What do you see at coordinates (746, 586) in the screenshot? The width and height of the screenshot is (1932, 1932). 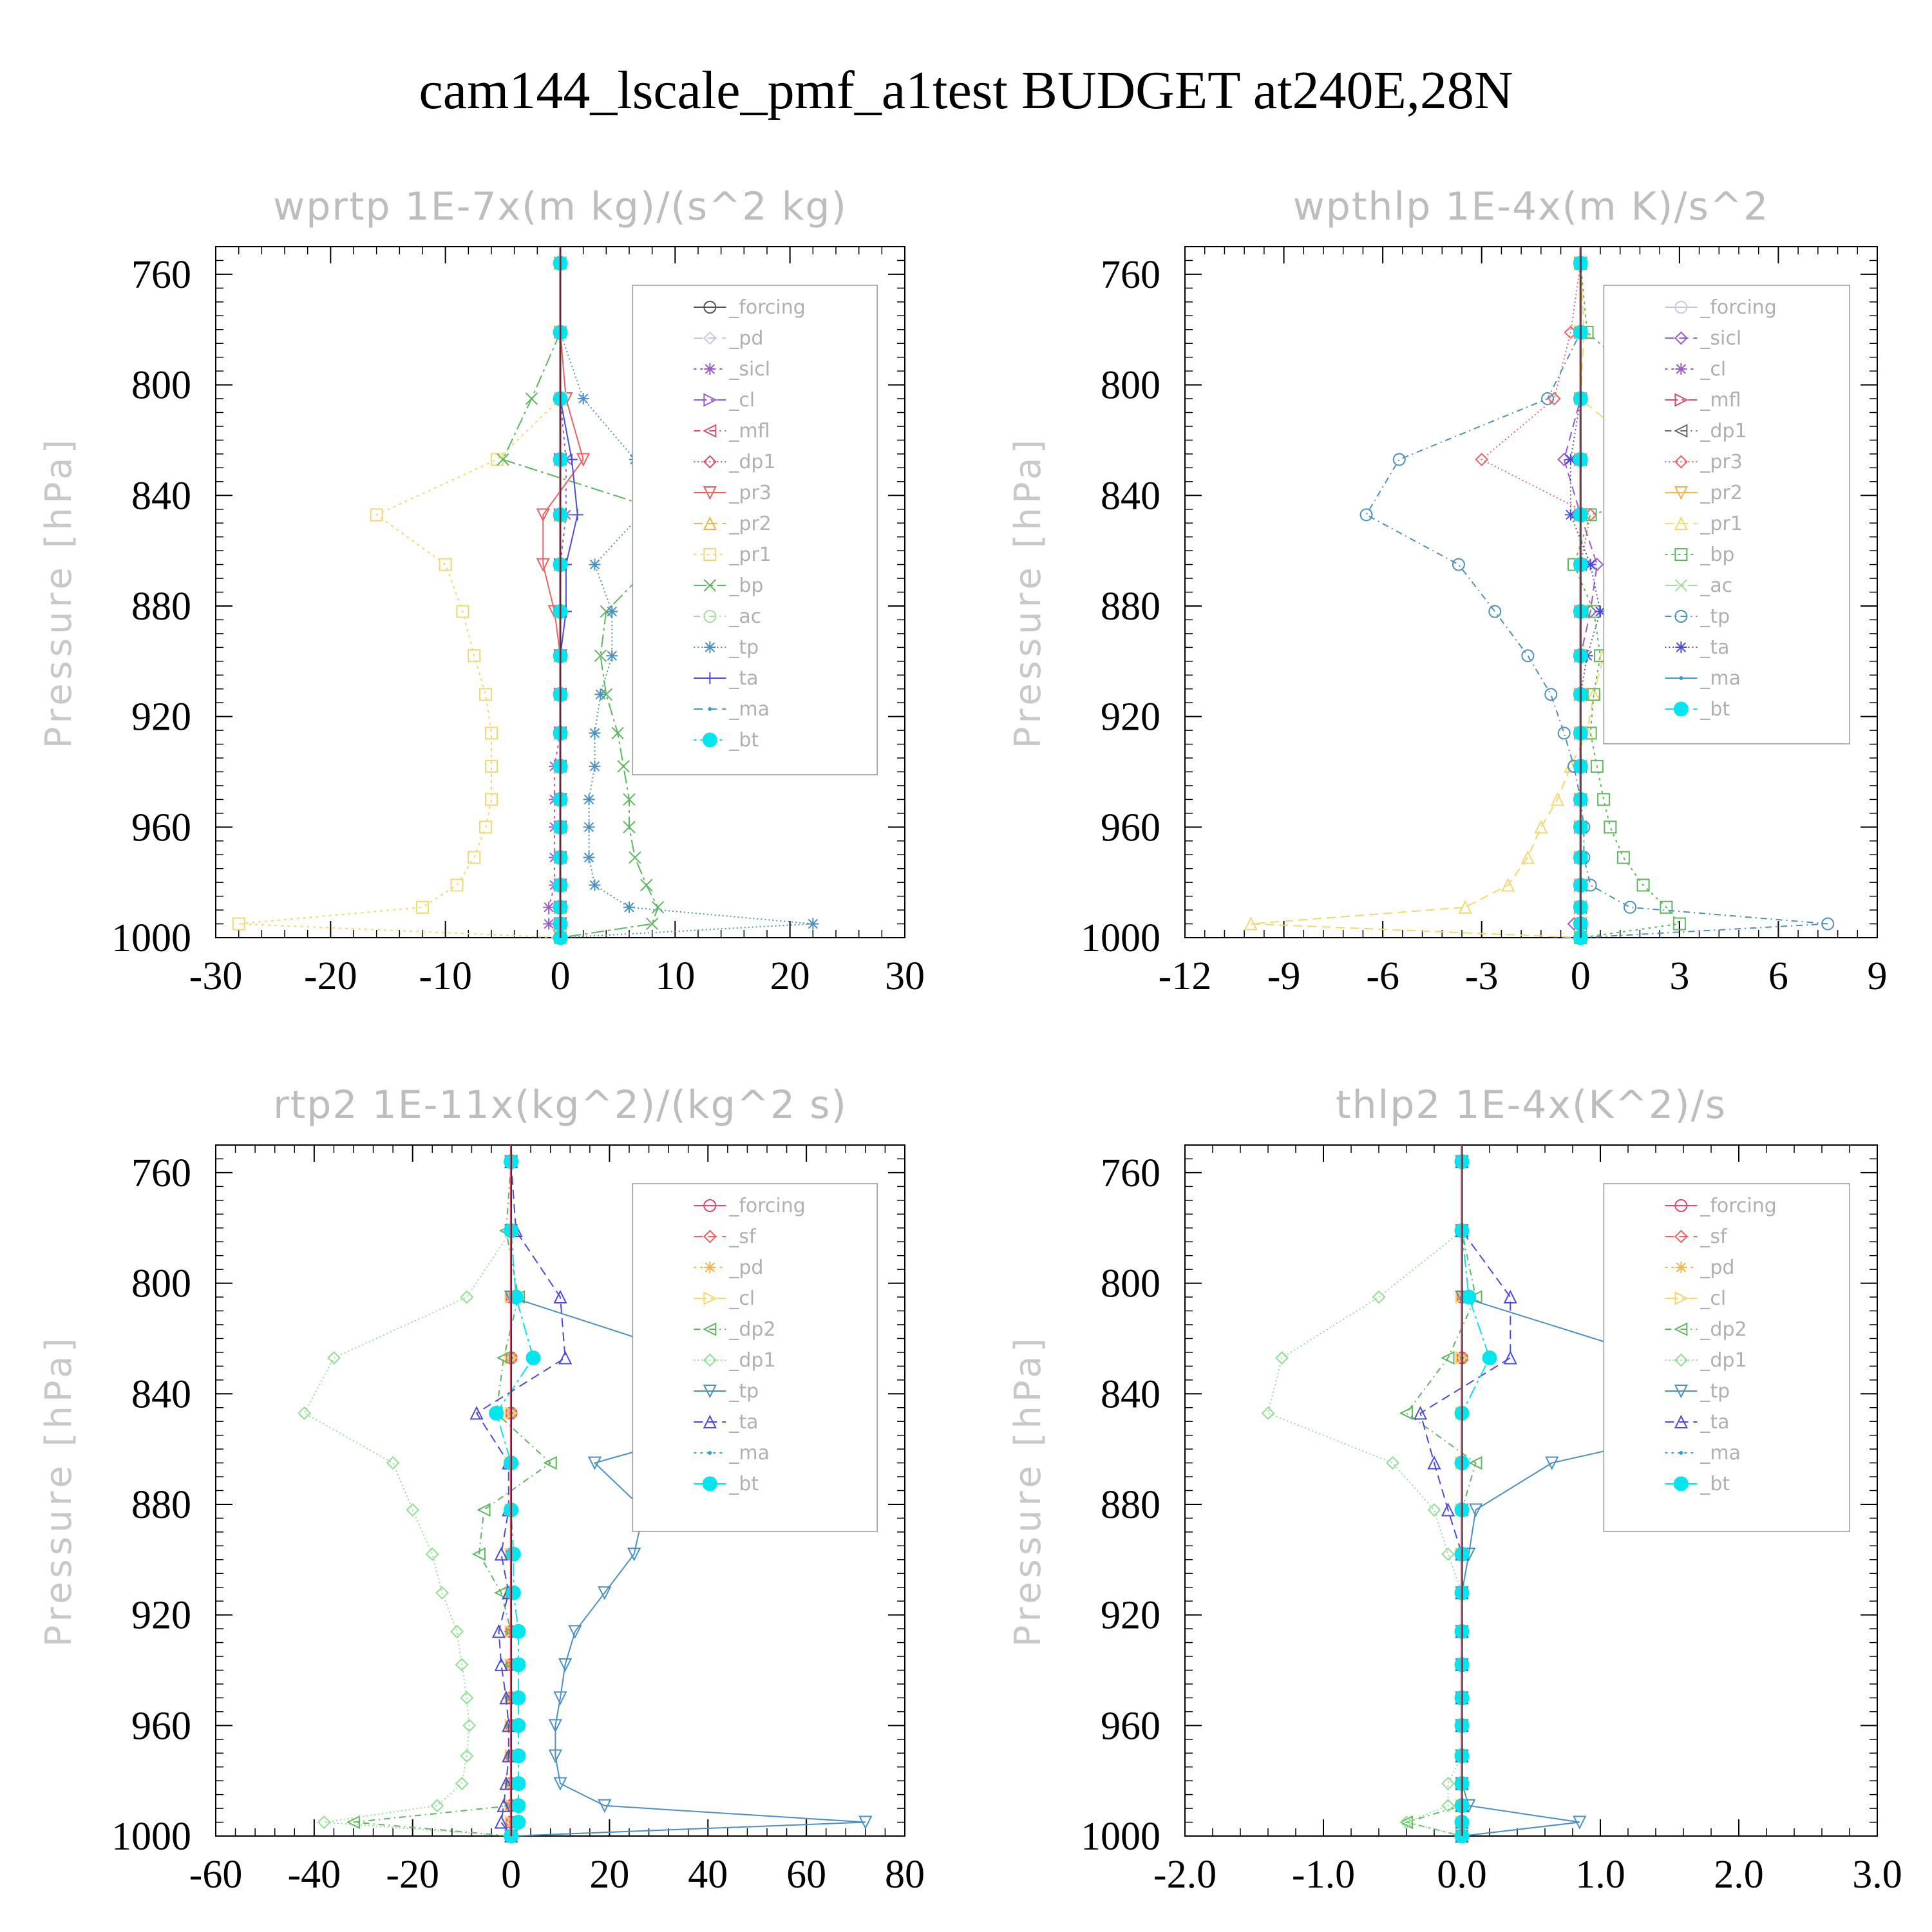 I see `legend-label: _bp` at bounding box center [746, 586].